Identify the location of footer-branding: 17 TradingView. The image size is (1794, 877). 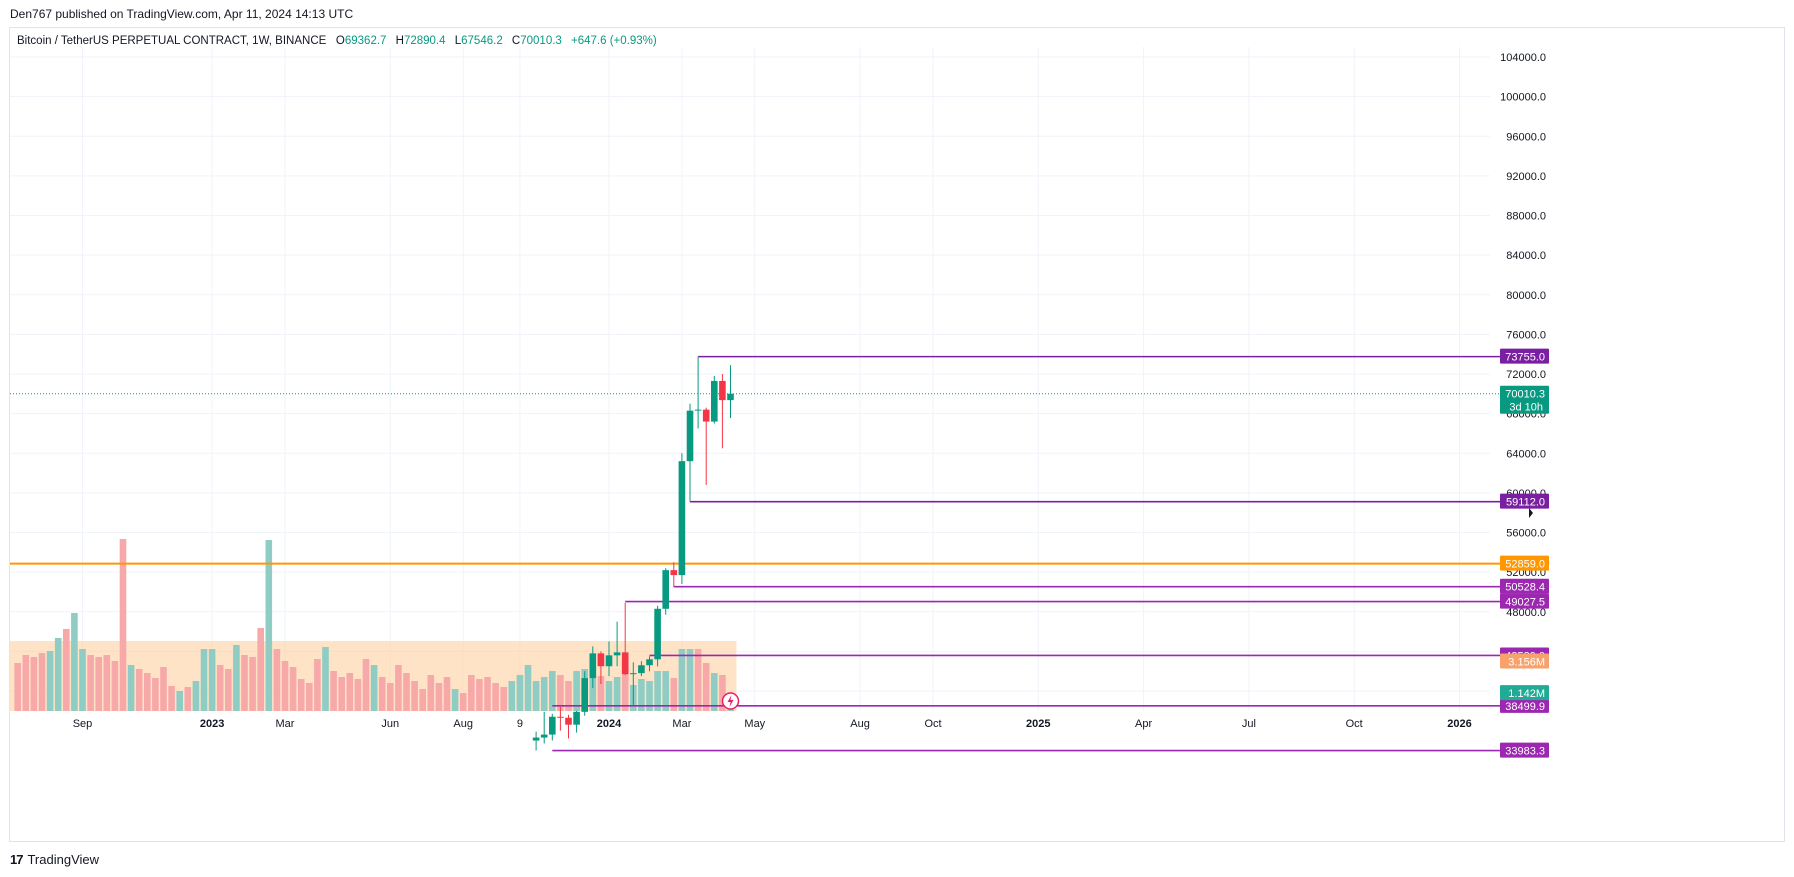
(54, 859).